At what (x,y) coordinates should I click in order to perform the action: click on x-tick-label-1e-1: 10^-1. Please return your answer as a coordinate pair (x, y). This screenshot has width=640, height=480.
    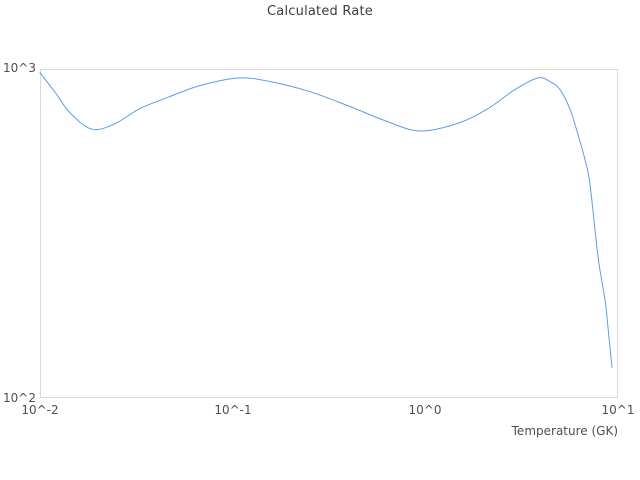
    Looking at the image, I should click on (233, 410).